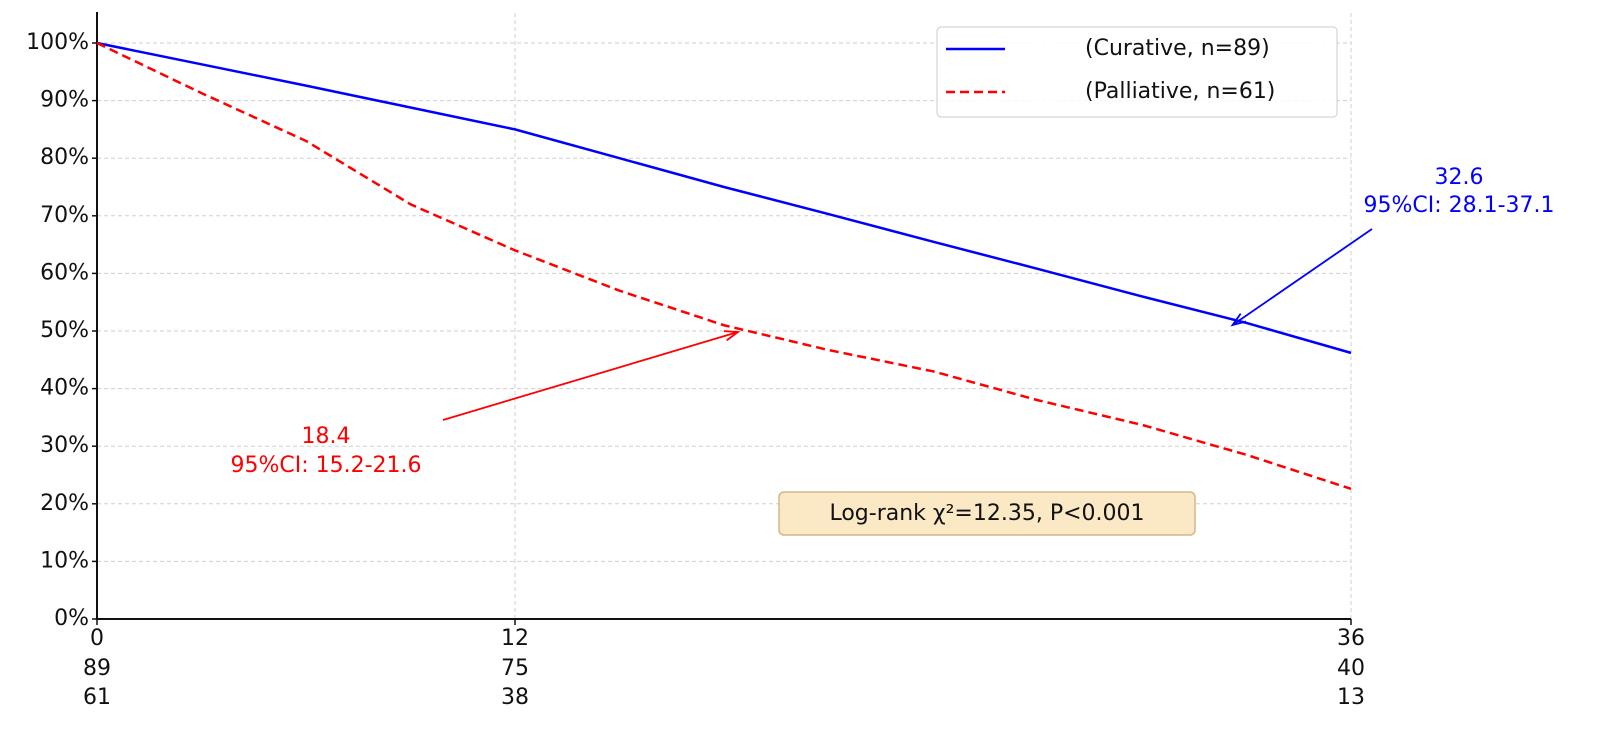  I want to click on ci-label: 95%CI: 28.1-37.1, so click(1458, 205).